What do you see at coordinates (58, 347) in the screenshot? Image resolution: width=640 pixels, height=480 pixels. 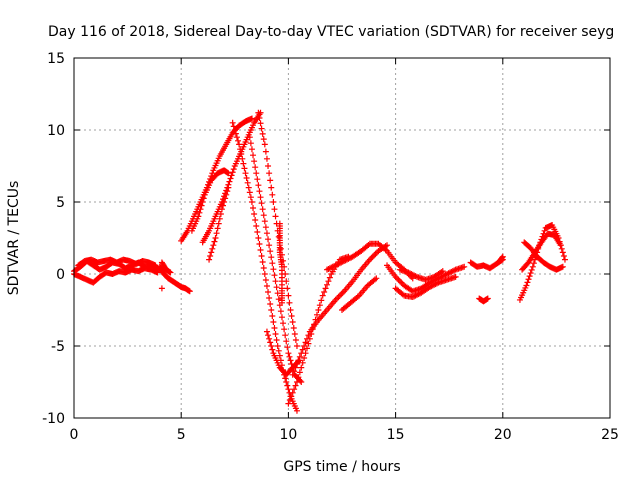 I see `y-tick-label: -5` at bounding box center [58, 347].